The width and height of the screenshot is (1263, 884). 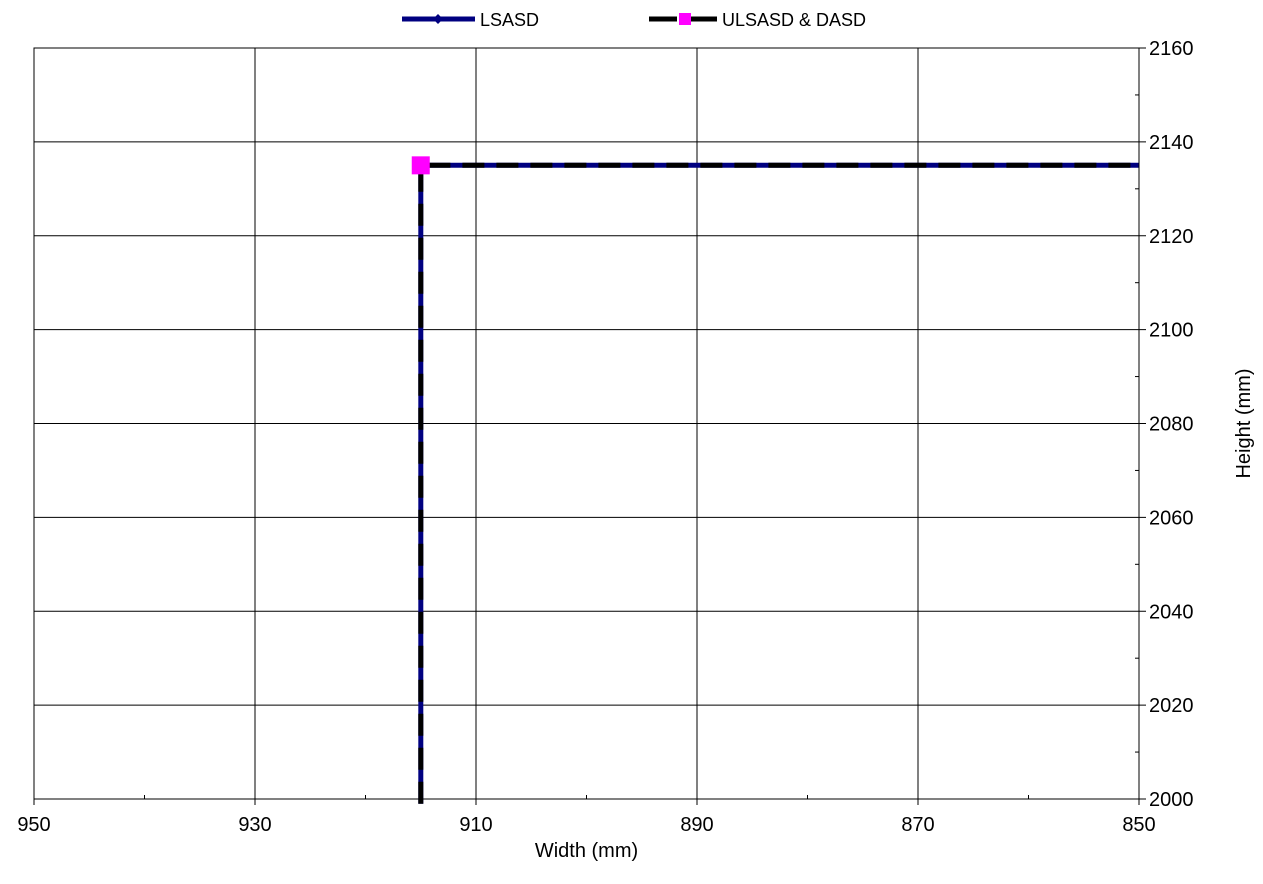 I want to click on legend-marker-ulsasd-dasd, so click(x=685, y=19).